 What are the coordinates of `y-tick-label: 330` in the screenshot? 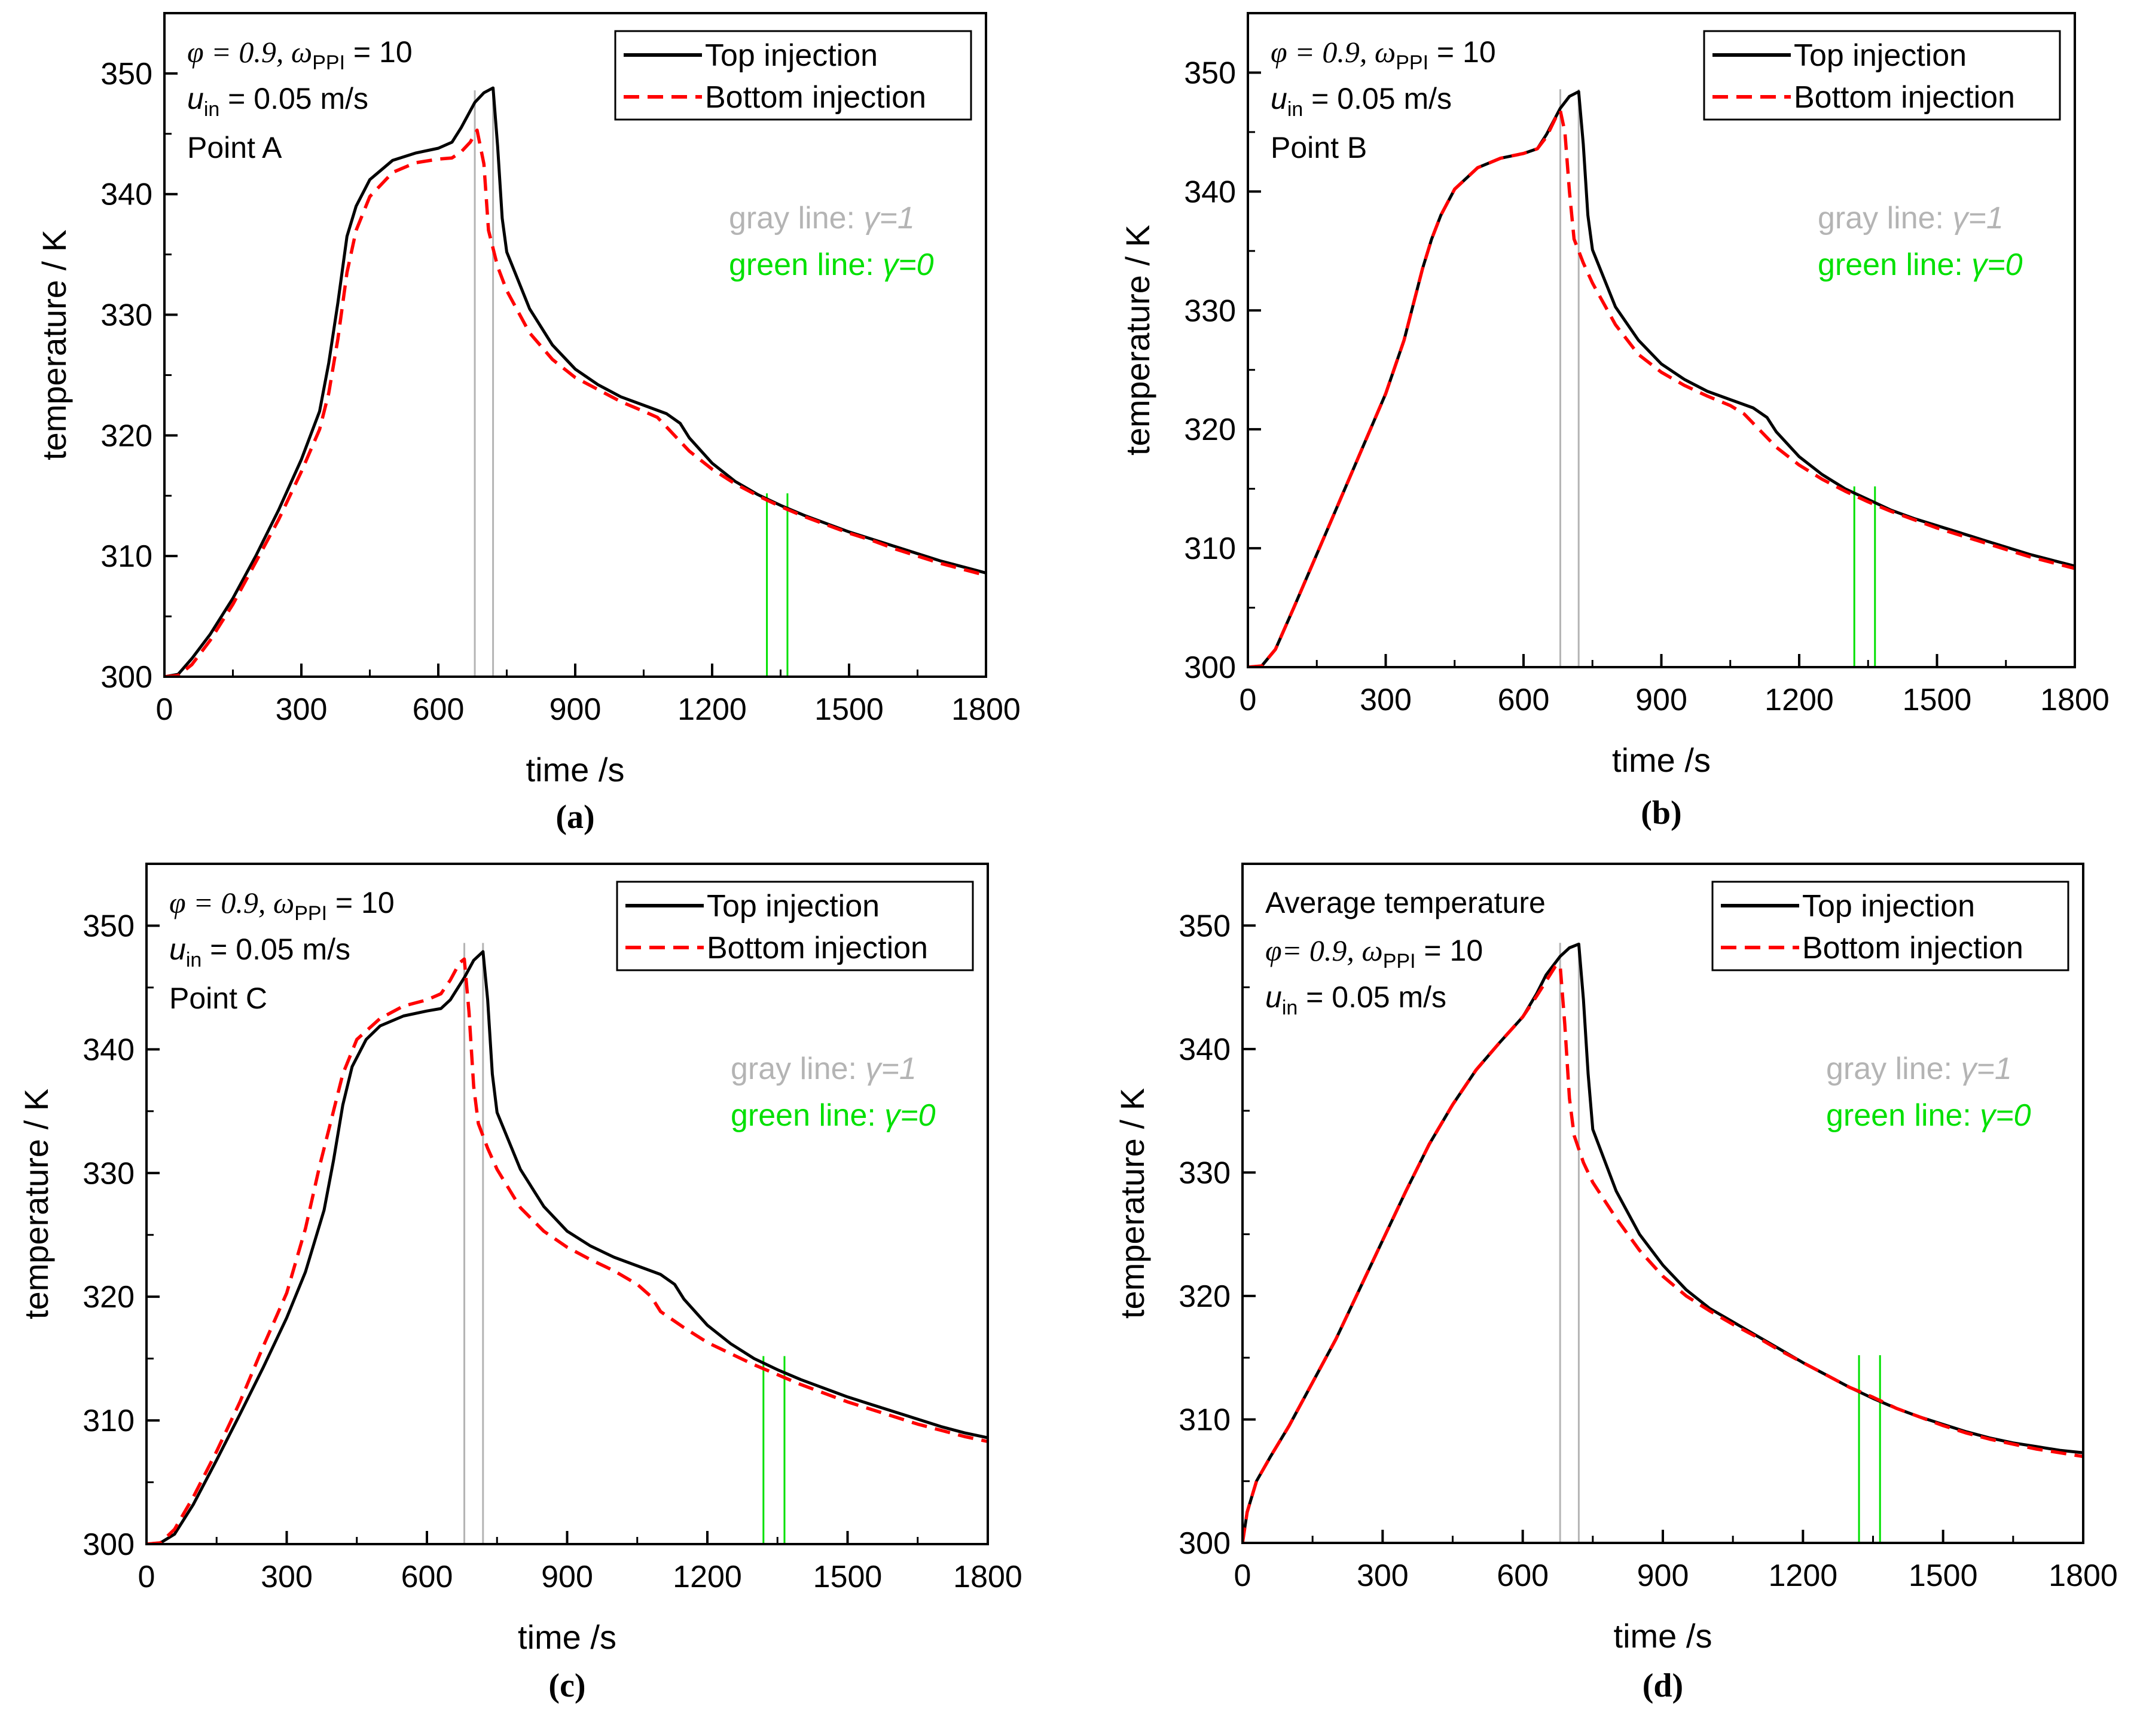 It's located at (1210, 311).